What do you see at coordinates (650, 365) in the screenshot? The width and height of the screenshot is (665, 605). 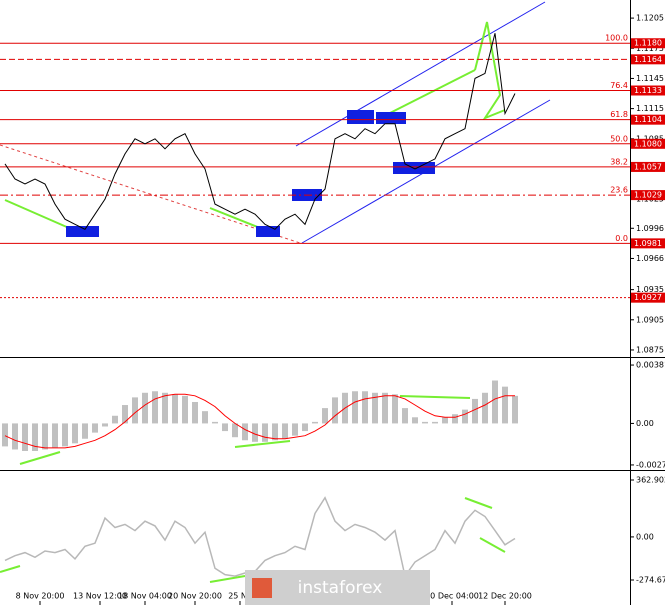 I see `y-tick-label: 0.00381` at bounding box center [650, 365].